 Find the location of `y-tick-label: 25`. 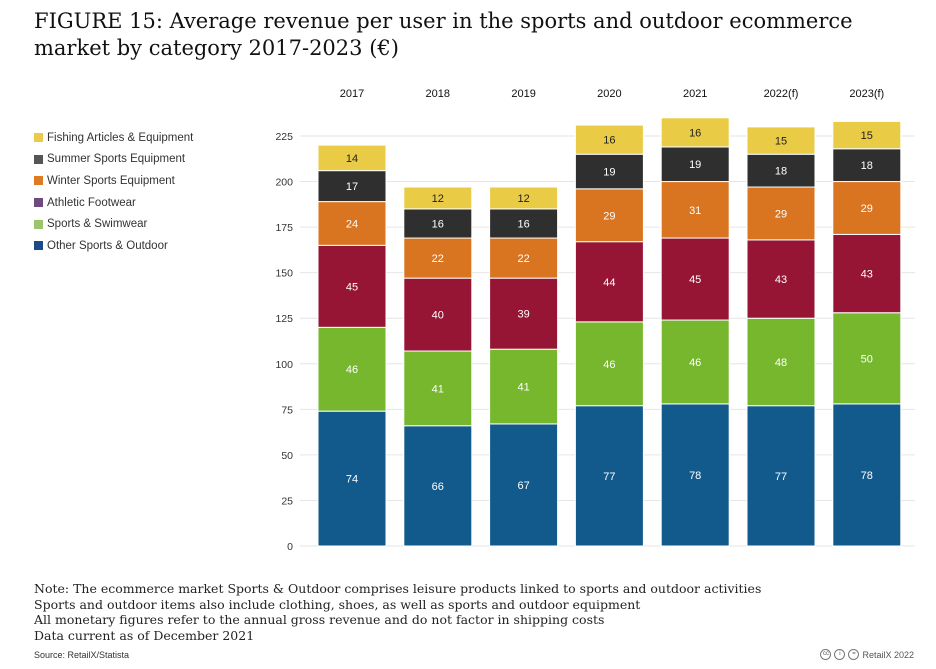

y-tick-label: 25 is located at coordinates (287, 501).